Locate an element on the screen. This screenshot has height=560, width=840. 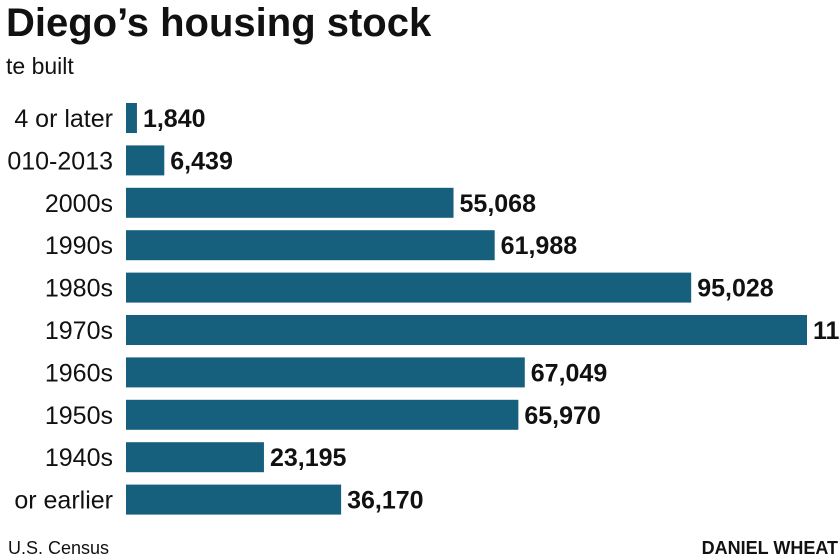
category-label: 1970s is located at coordinates (79, 331).